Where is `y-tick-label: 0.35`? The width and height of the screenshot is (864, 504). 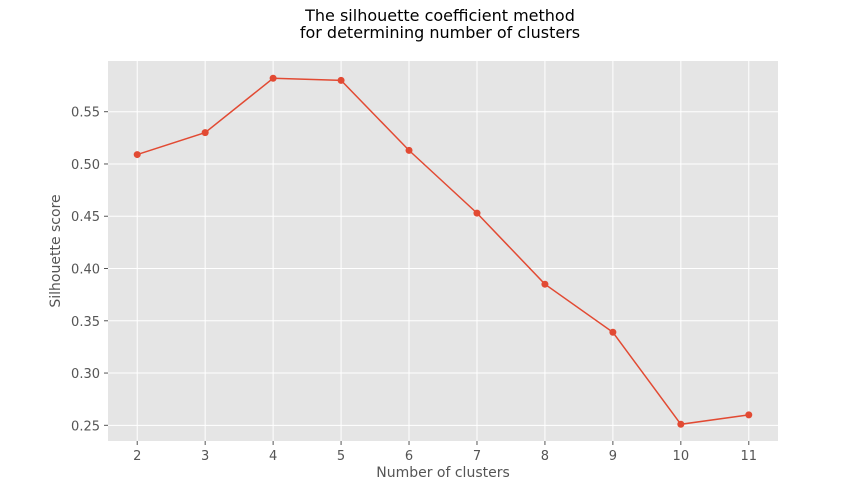
y-tick-label: 0.35 is located at coordinates (85, 322).